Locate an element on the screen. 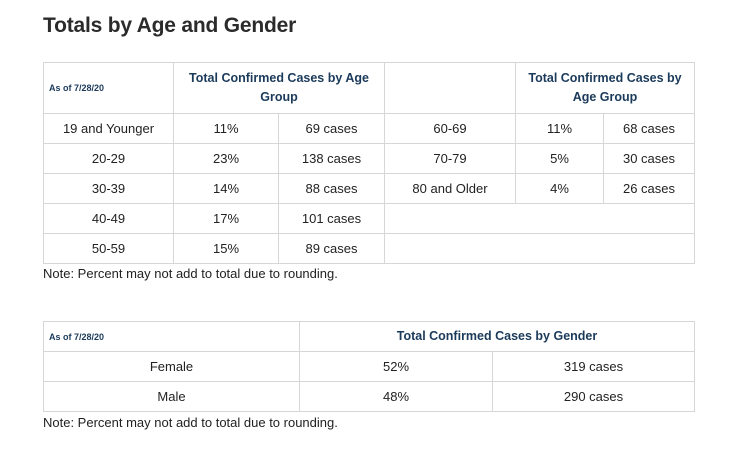 The width and height of the screenshot is (750, 459). gender-percent: 52% is located at coordinates (396, 366).